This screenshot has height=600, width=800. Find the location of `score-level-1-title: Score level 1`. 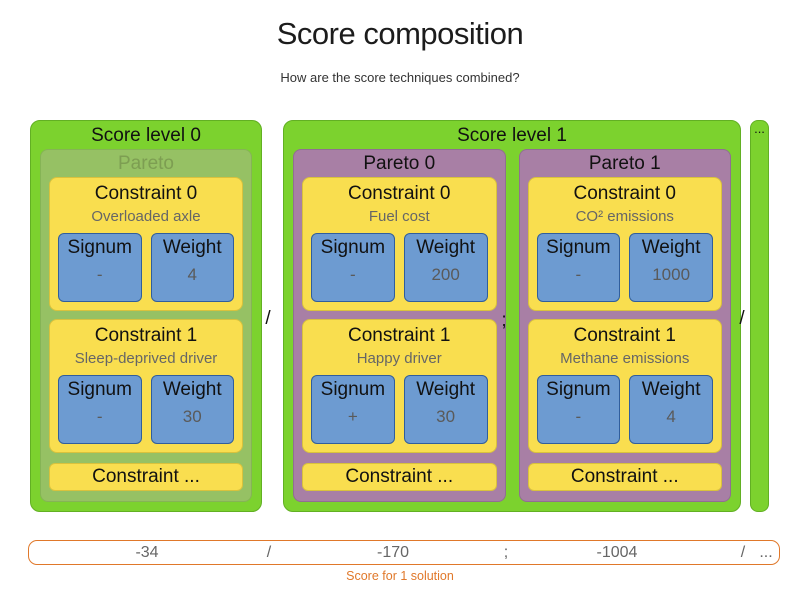

score-level-1-title: Score level 1 is located at coordinates (512, 135).